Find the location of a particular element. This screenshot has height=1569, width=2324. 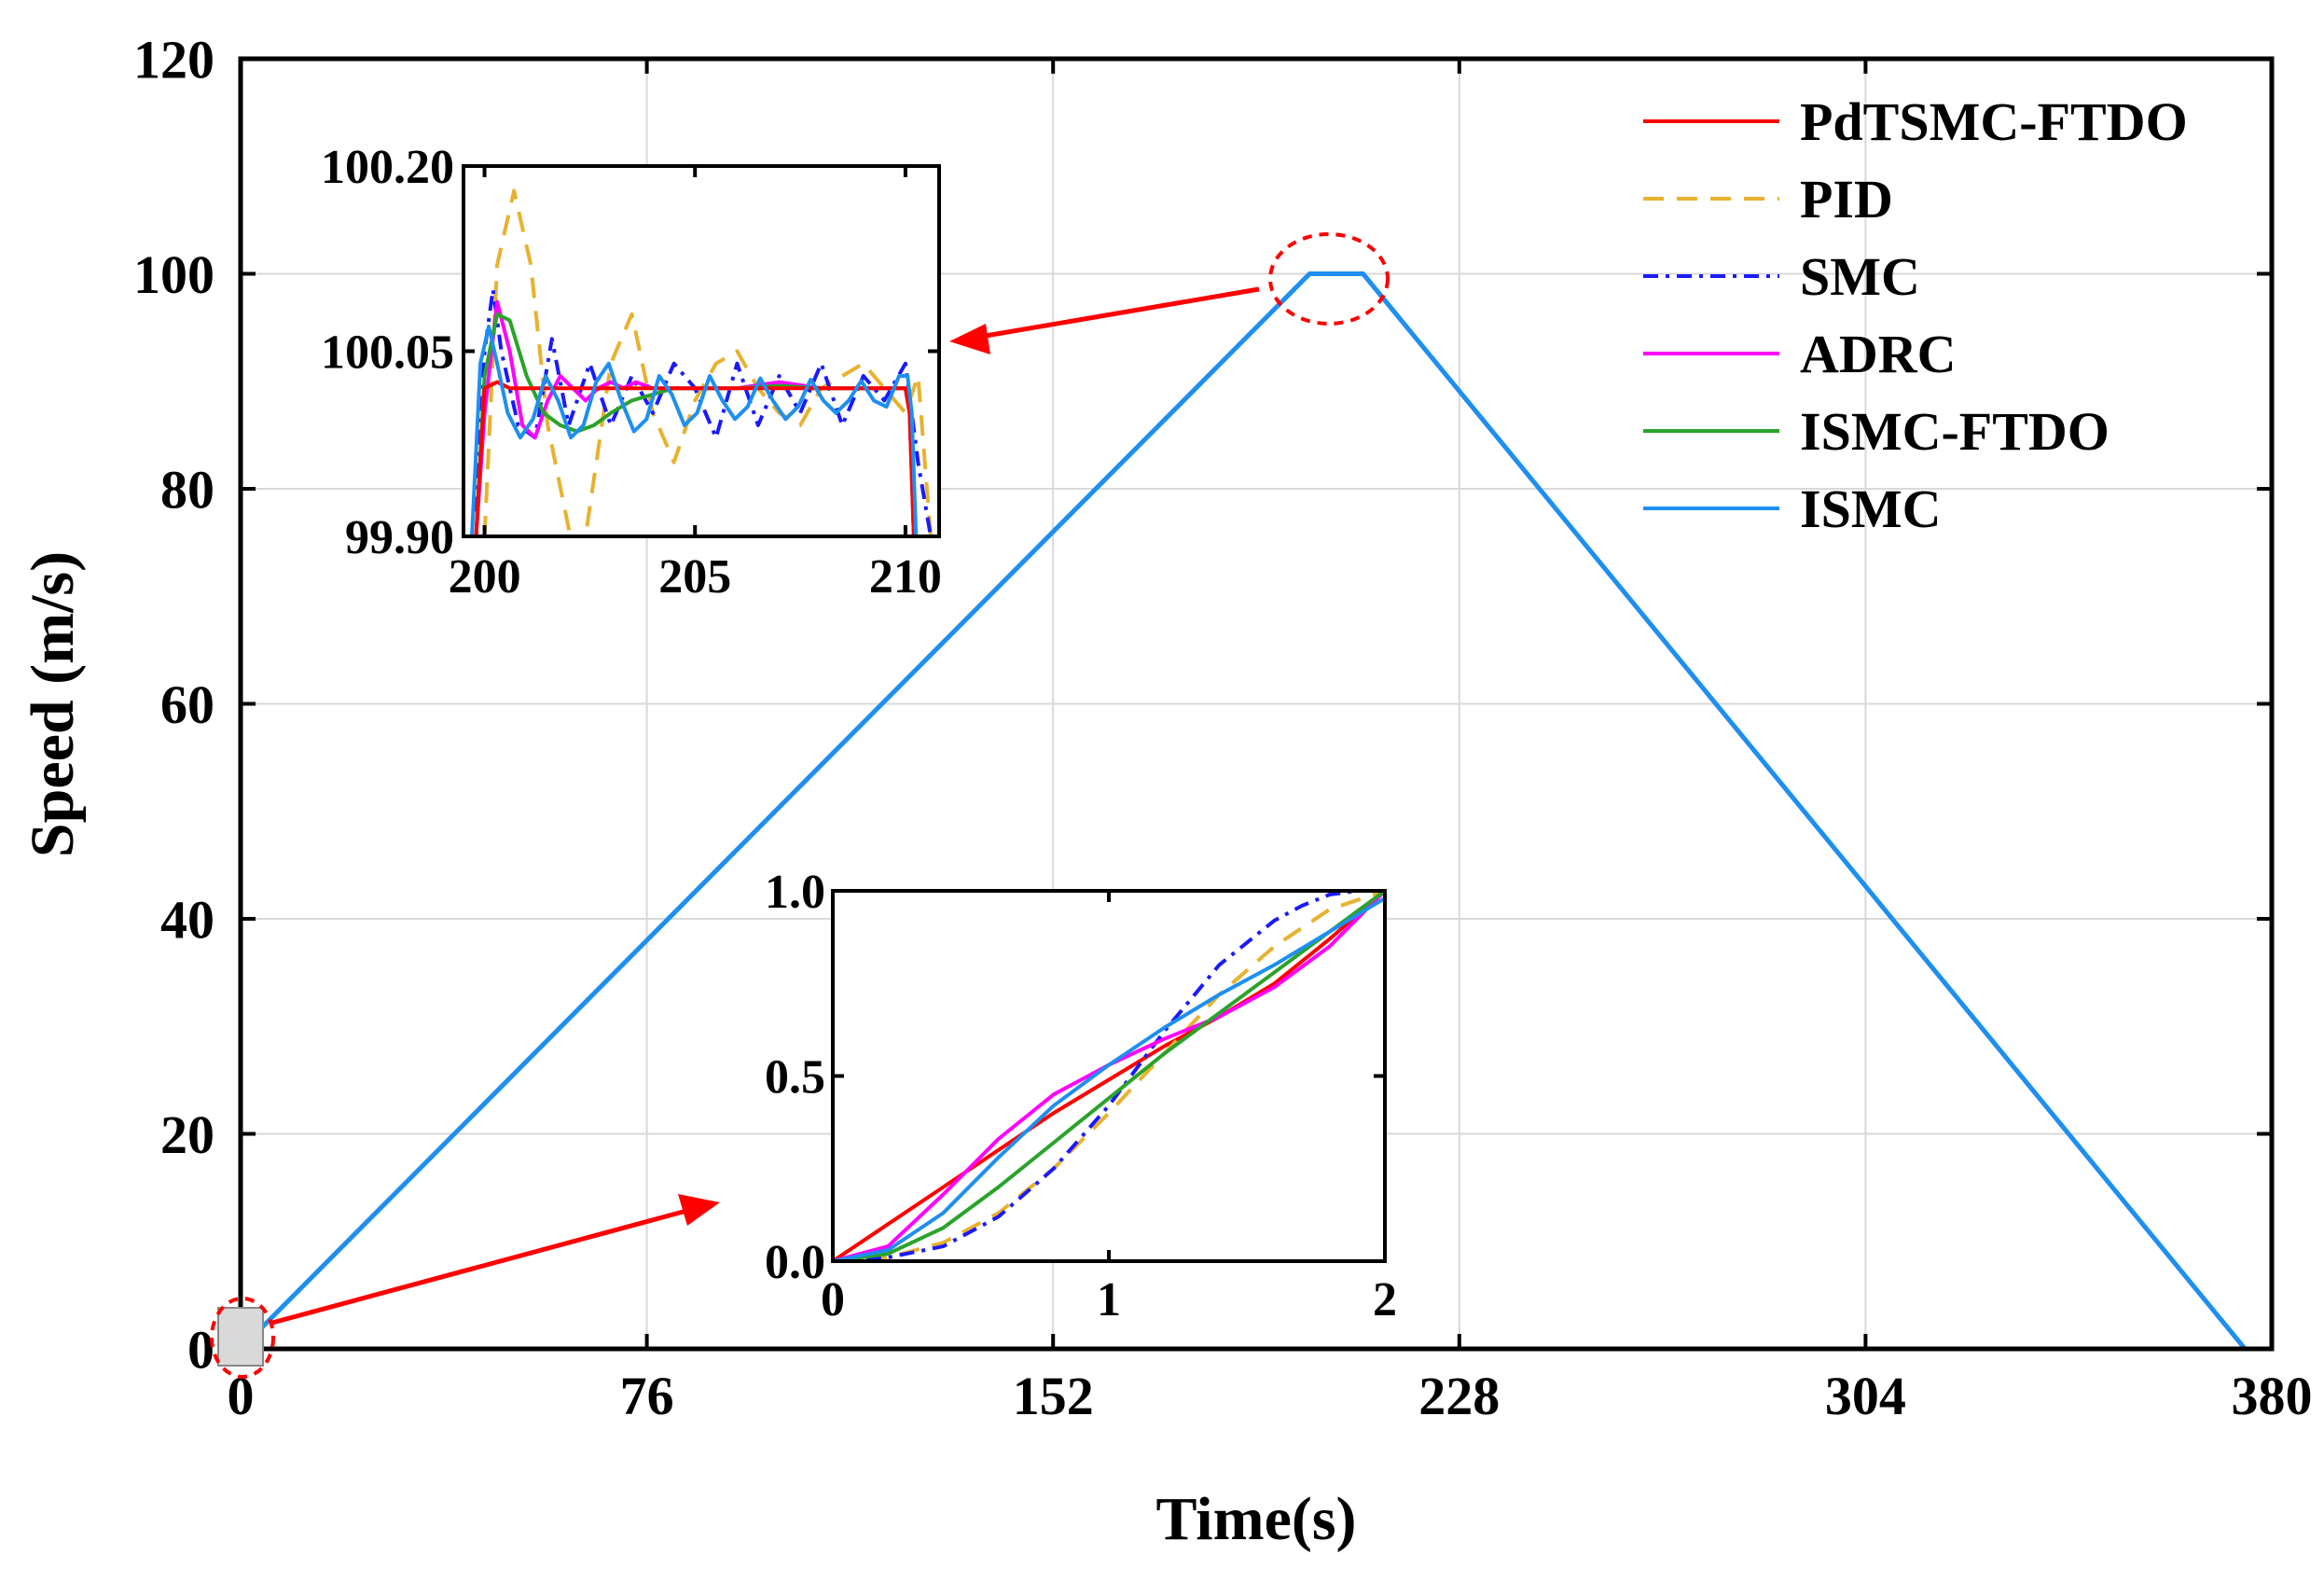

inset-peak-xtick-label: 200 is located at coordinates (485, 577).